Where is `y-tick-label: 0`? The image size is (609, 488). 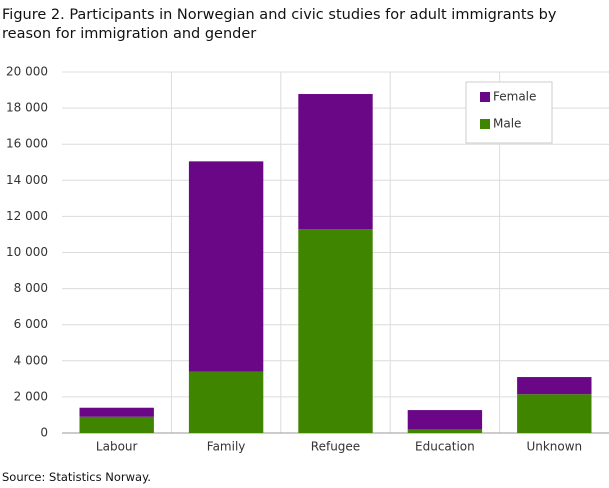 y-tick-label: 0 is located at coordinates (44, 433).